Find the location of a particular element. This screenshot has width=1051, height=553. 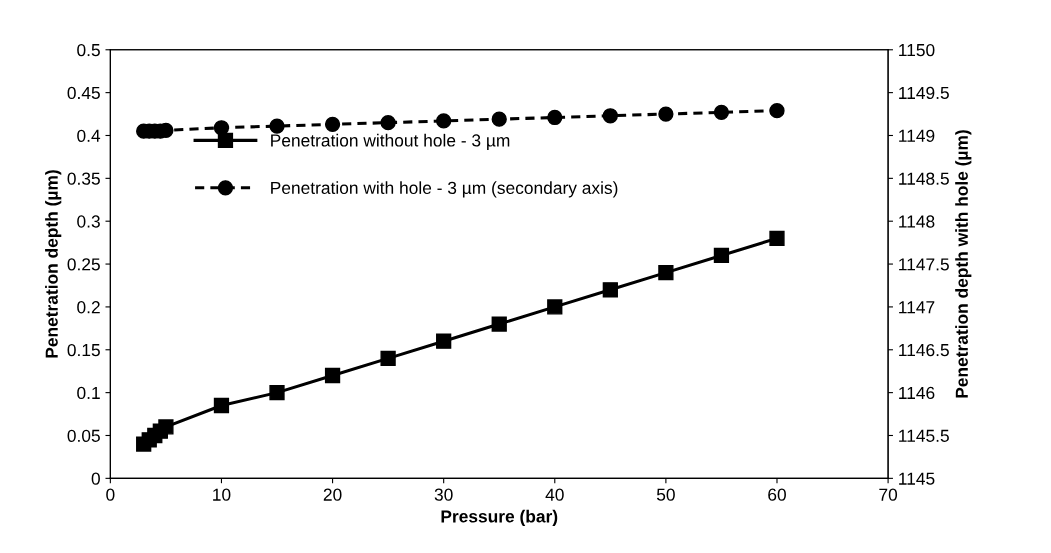

legend-label: Penetration with hole - 3 µm (secondary axis) is located at coordinates (444, 189).